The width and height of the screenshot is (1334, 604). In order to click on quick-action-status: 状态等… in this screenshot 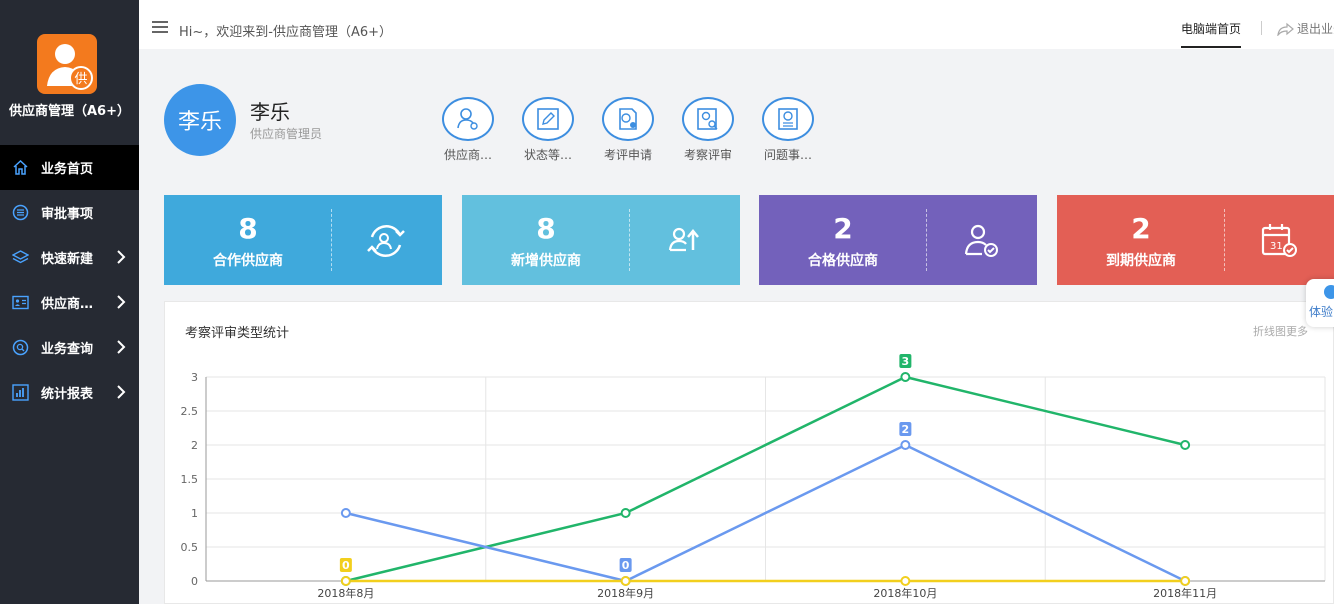, I will do `click(548, 130)`.